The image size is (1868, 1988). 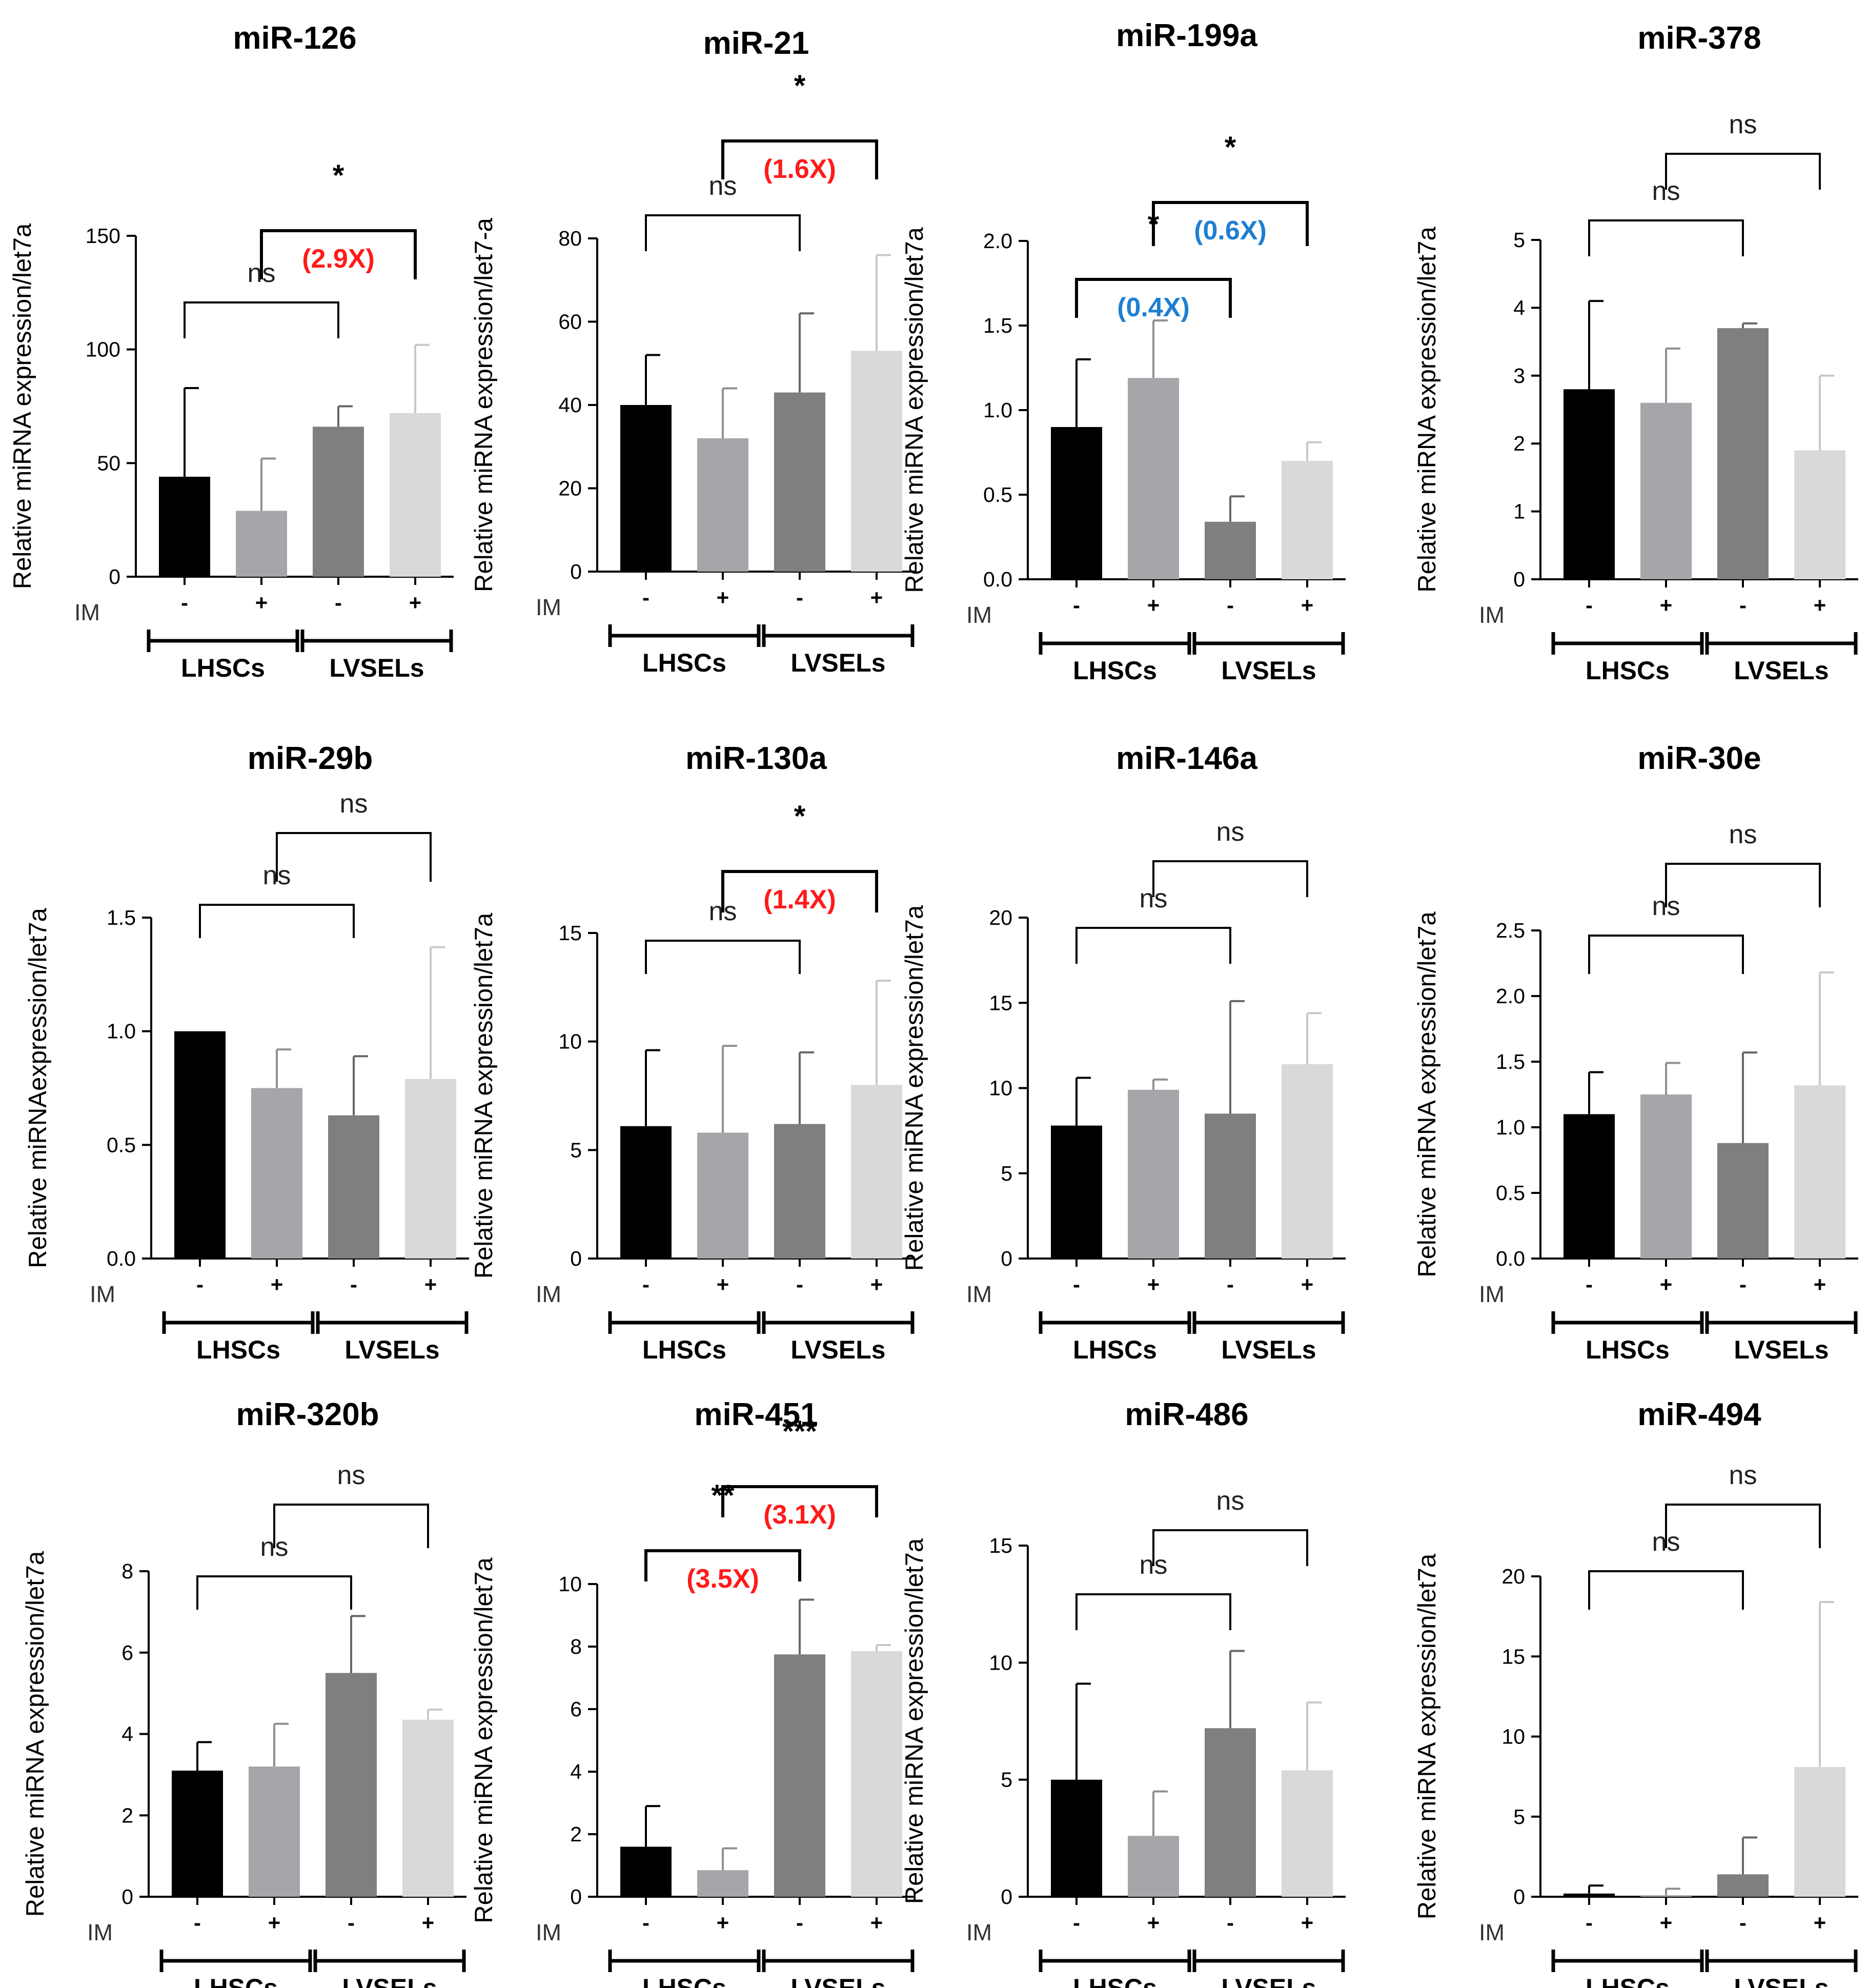 What do you see at coordinates (799, 169) in the screenshot?
I see `fold-change-label: (1.6X)` at bounding box center [799, 169].